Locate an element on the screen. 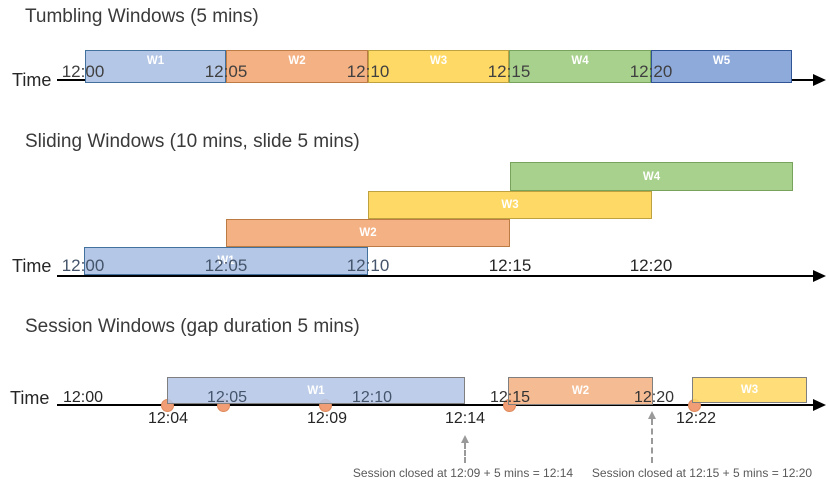 The height and width of the screenshot is (498, 829). tumbling-time-axis-label: Time is located at coordinates (32, 80).